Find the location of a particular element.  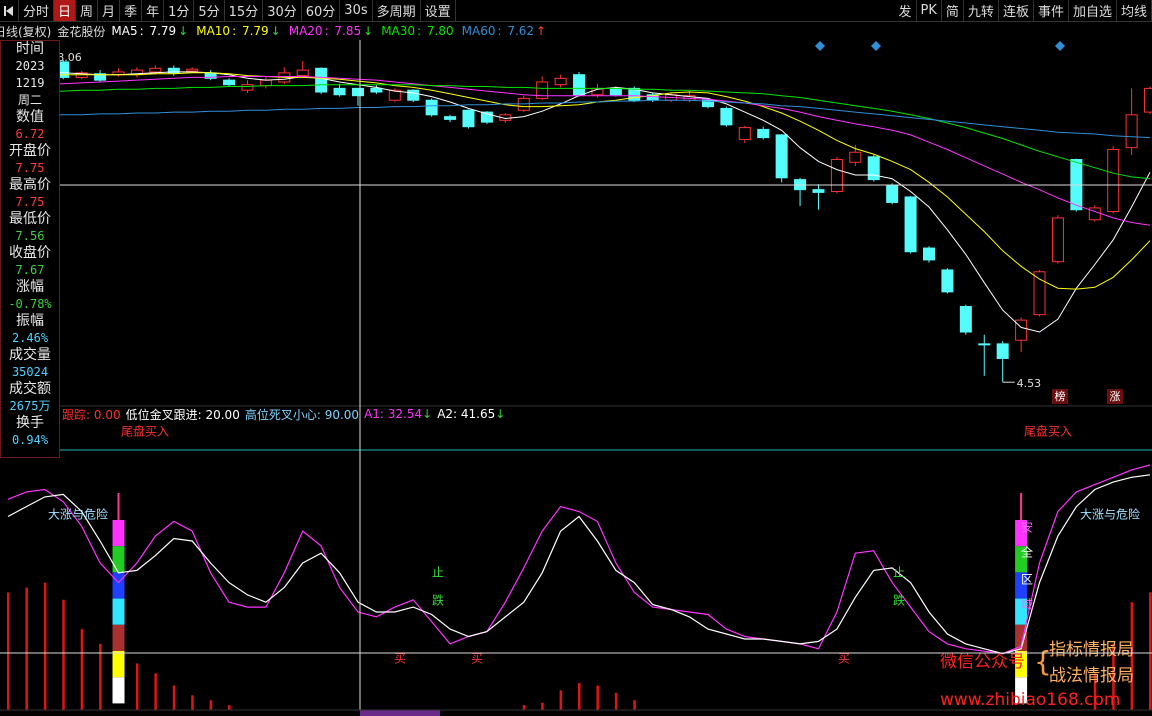

legend-name: A2 is located at coordinates (445, 414).